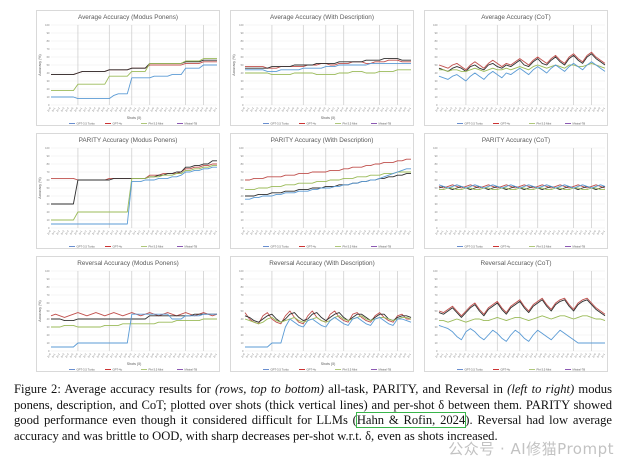  I want to click on y-axis-label: Accuracy (%), so click(40, 64).